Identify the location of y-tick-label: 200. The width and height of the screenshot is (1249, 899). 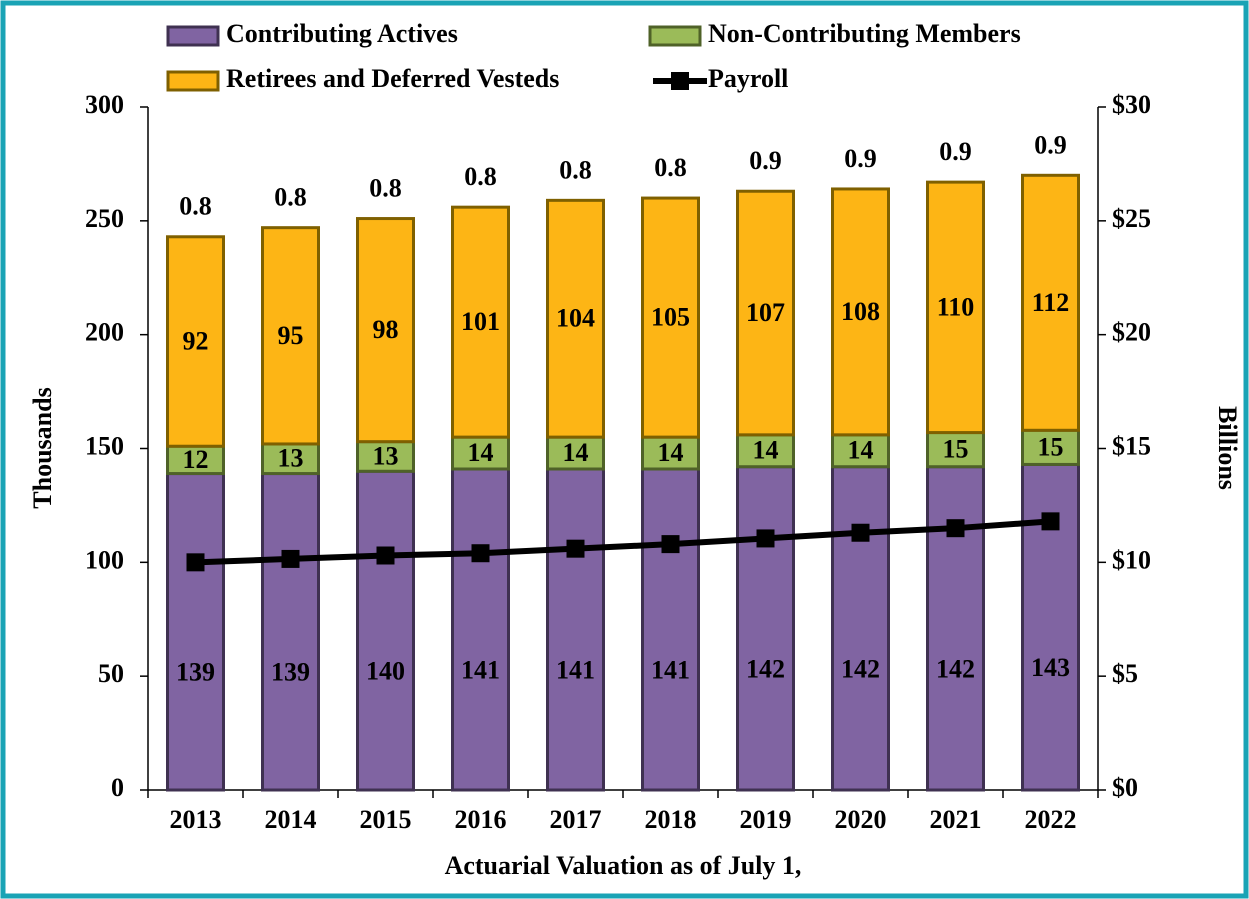
(104, 332).